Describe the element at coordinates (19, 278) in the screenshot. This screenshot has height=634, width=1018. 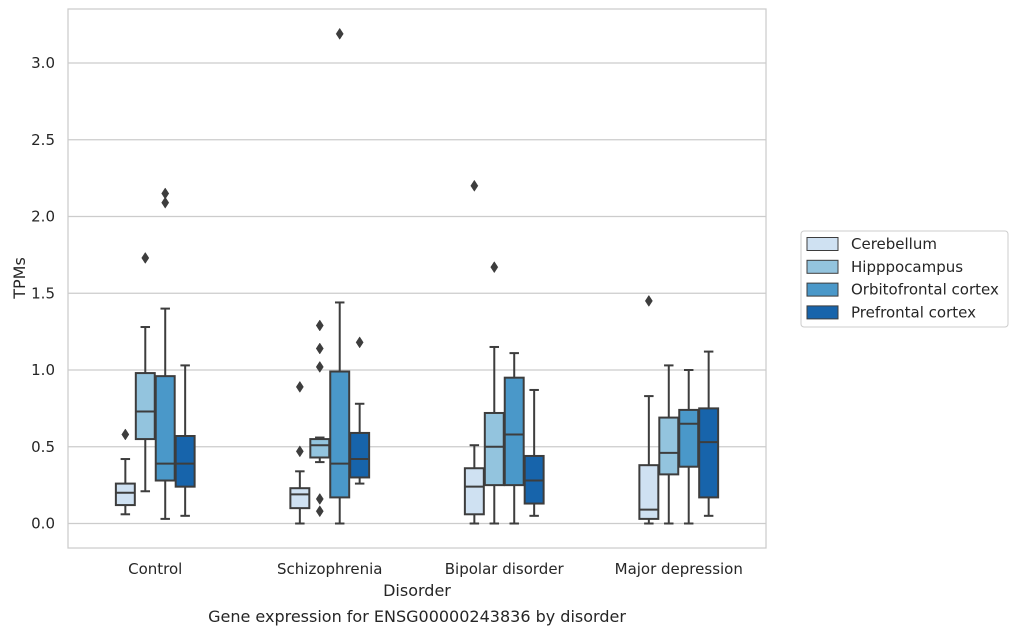
I see `y-axis-title: TPMs` at that location.